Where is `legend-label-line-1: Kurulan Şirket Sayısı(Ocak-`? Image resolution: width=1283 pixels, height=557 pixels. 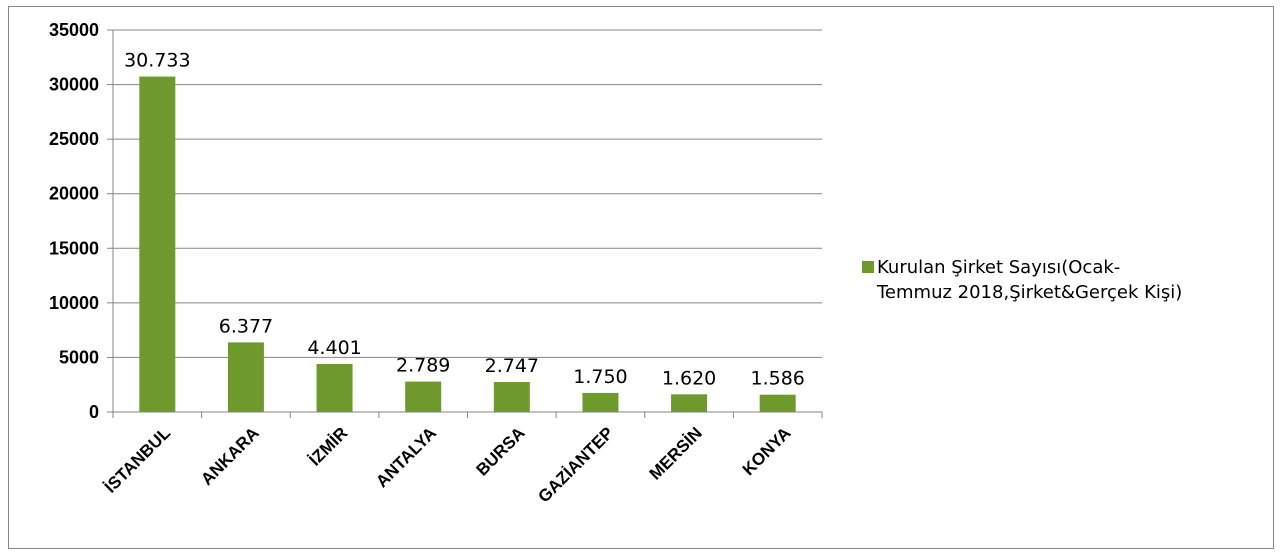
legend-label-line-1: Kurulan Şirket Sayısı(Ocak- is located at coordinates (999, 267).